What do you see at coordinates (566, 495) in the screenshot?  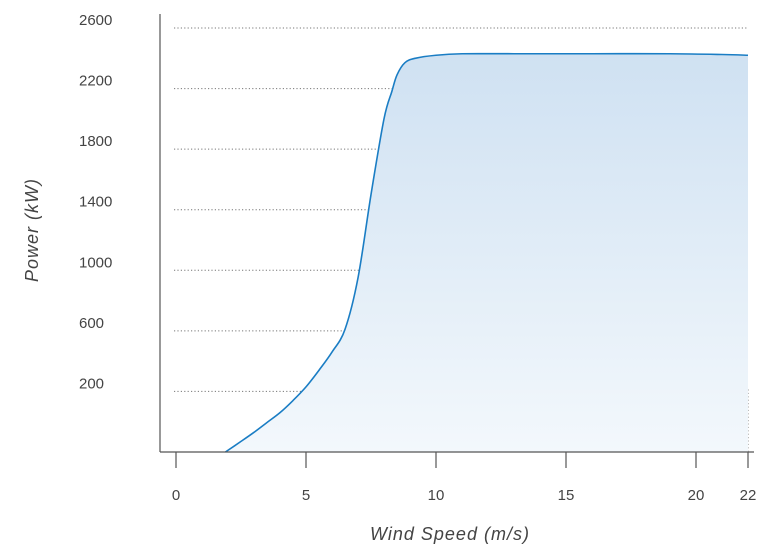 I see `x-tick-label-15: 15` at bounding box center [566, 495].